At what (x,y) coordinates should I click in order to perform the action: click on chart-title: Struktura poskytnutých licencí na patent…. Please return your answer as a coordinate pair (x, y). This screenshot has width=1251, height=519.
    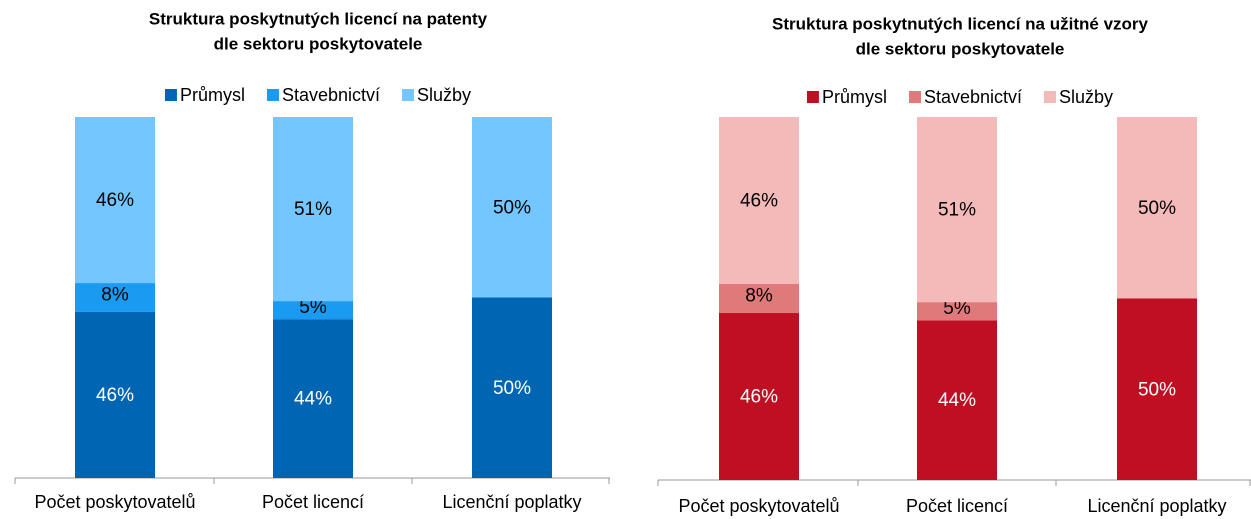
    Looking at the image, I should click on (318, 18).